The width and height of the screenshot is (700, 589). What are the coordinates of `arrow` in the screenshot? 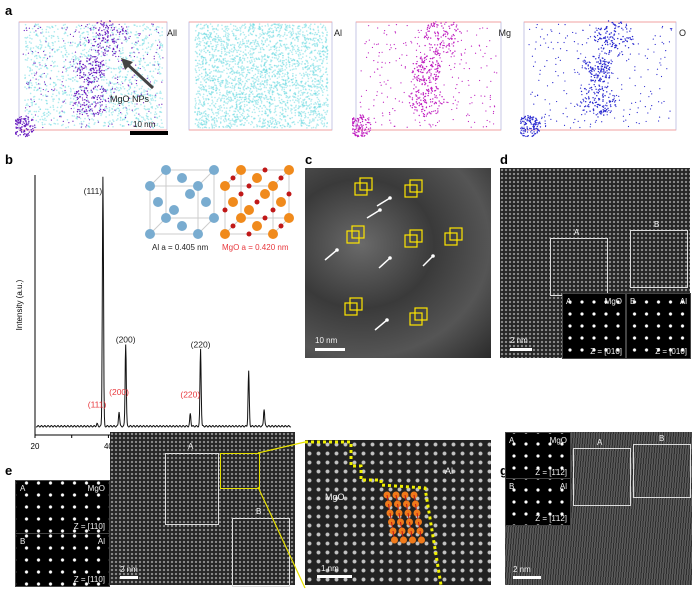 It's located at (140, 76).